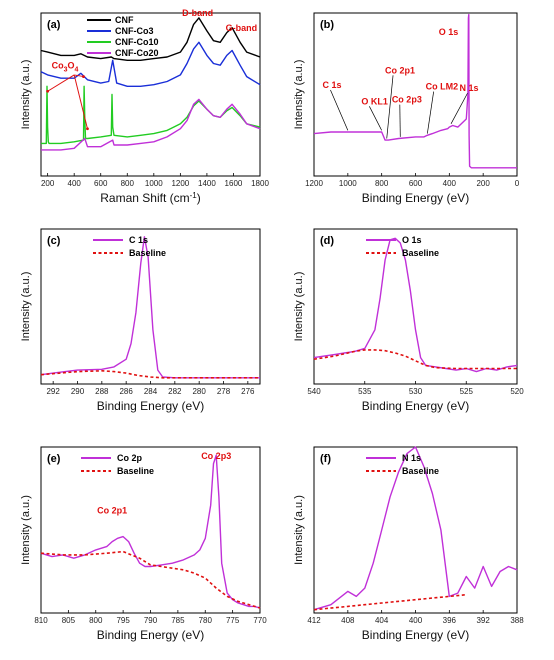  I want to click on series-line-co-2p, so click(150, 531).